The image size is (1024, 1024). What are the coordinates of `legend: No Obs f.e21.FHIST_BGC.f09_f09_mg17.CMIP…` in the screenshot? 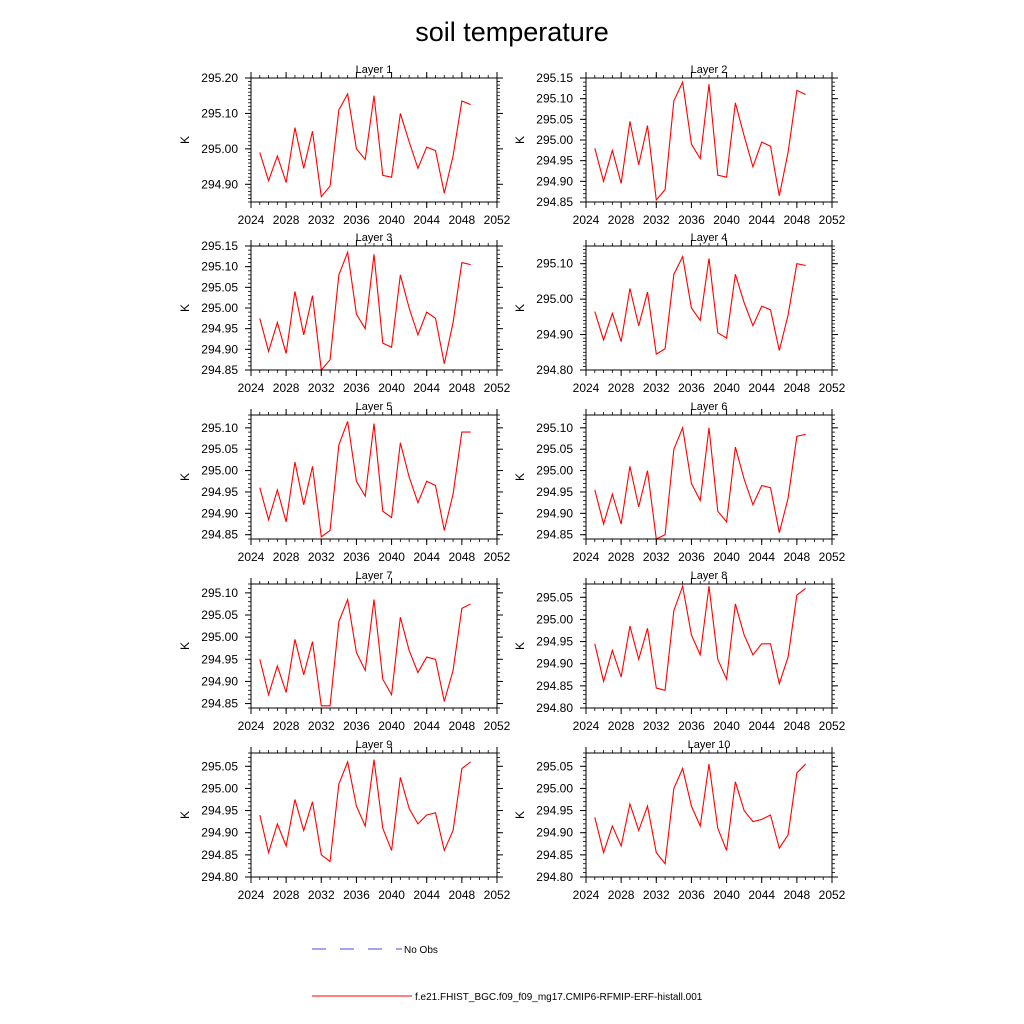 It's located at (507, 974).